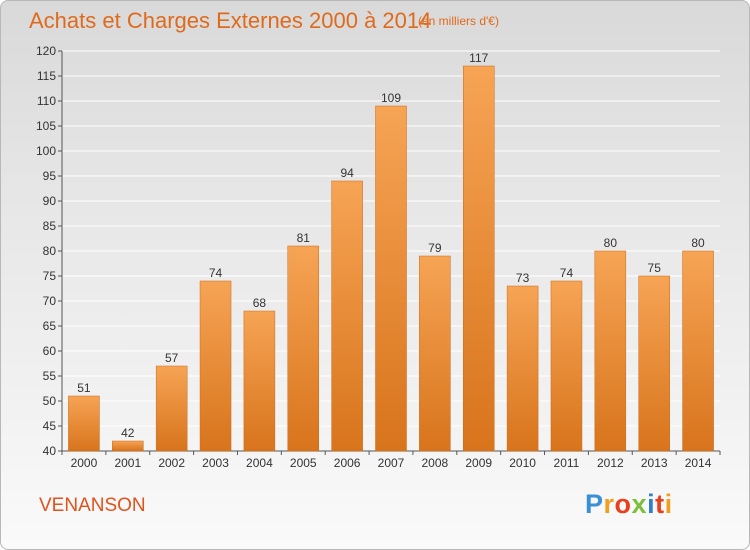 This screenshot has width=750, height=550. I want to click on x-tick-label: 2006, so click(347, 463).